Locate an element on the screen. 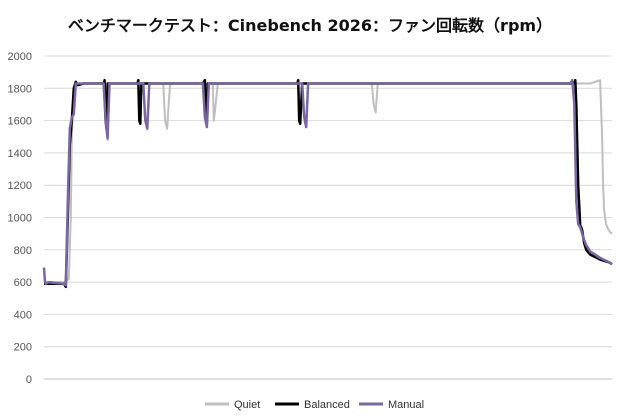 The width and height of the screenshot is (620, 420). legend: Quiet Balanced Manual is located at coordinates (314, 405).